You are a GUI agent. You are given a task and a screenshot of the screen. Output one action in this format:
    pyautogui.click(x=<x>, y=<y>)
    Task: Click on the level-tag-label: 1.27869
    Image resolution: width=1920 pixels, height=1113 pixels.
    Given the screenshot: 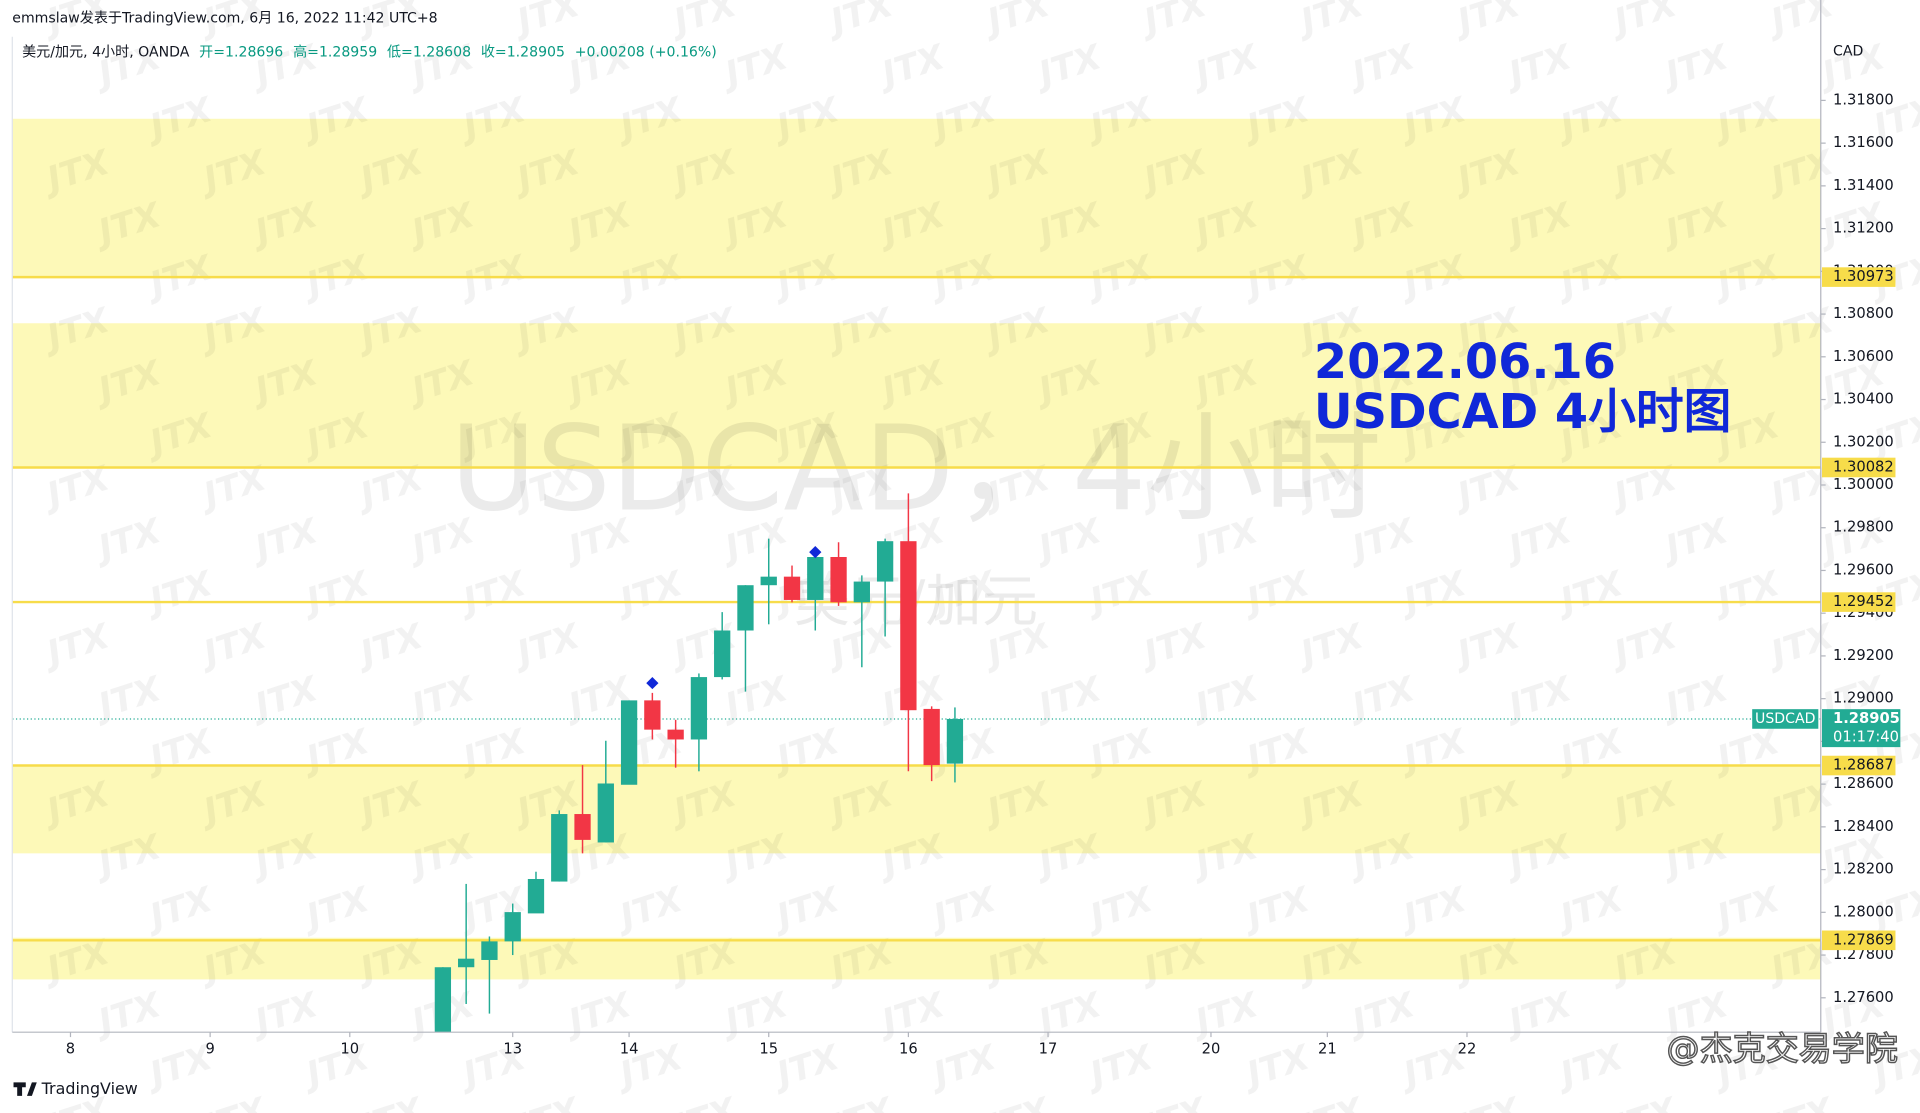 What is the action you would take?
    pyautogui.click(x=1863, y=939)
    